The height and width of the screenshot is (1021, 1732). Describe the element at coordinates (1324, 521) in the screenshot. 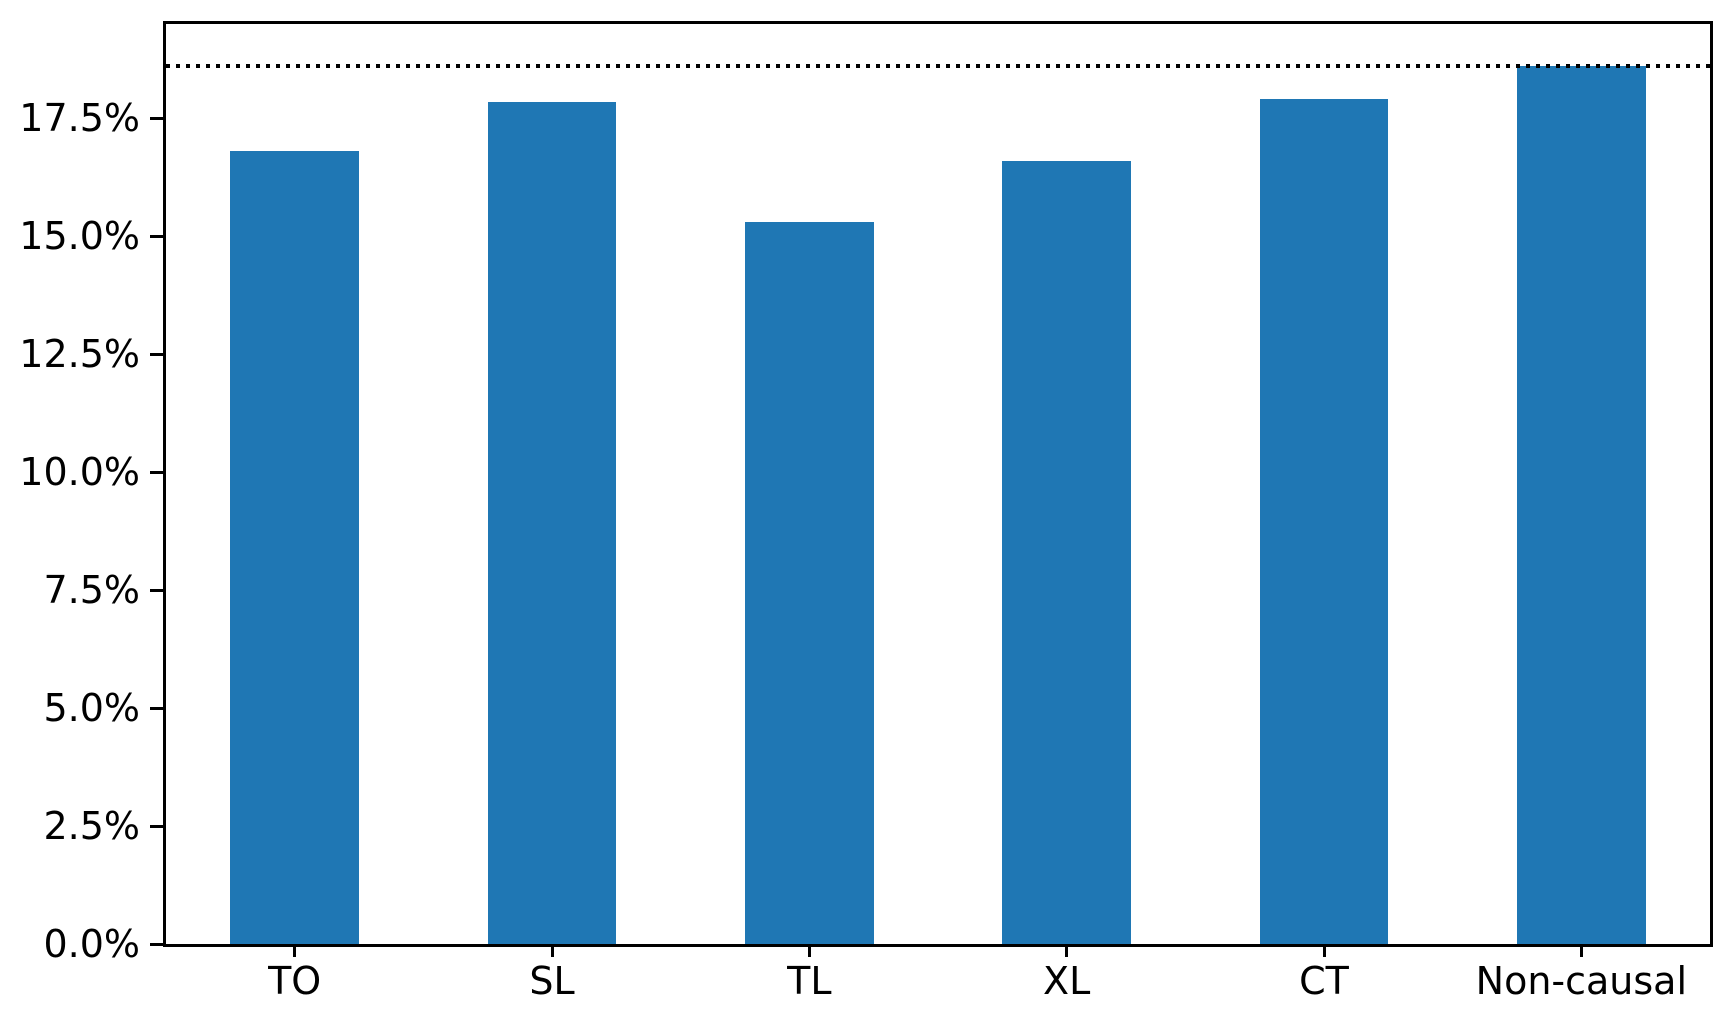

I see `bar-ct` at that location.